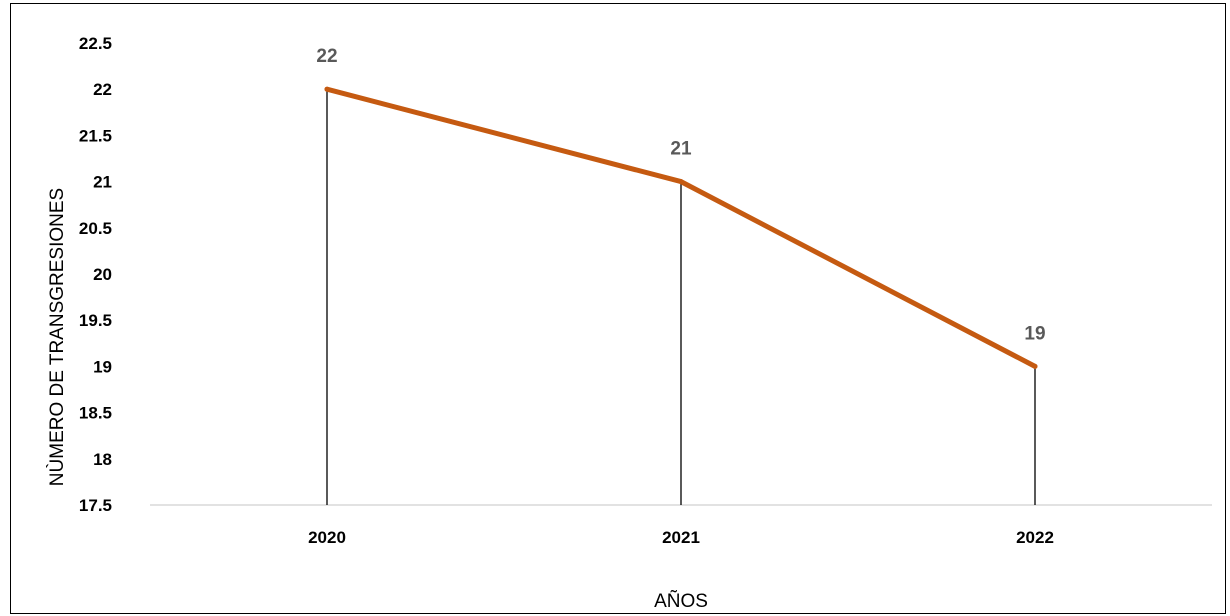 This screenshot has height=616, width=1230. I want to click on y-tick-label: 17.5, so click(95, 505).